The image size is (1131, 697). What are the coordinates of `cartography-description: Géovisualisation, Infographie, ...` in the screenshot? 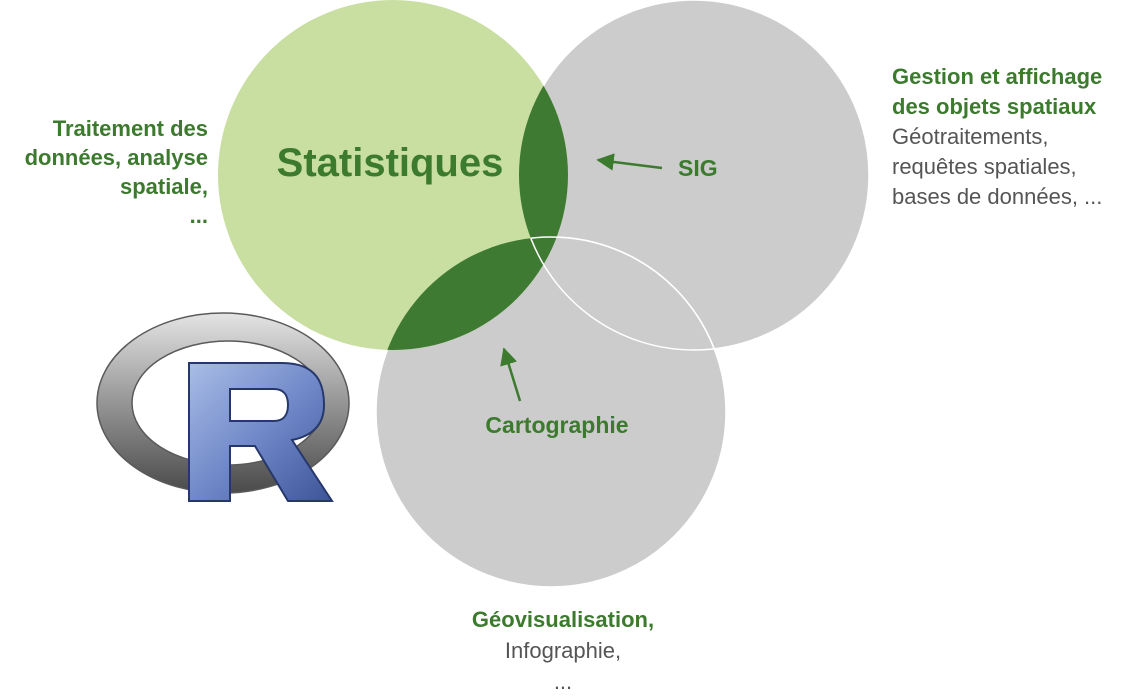 It's located at (563, 650).